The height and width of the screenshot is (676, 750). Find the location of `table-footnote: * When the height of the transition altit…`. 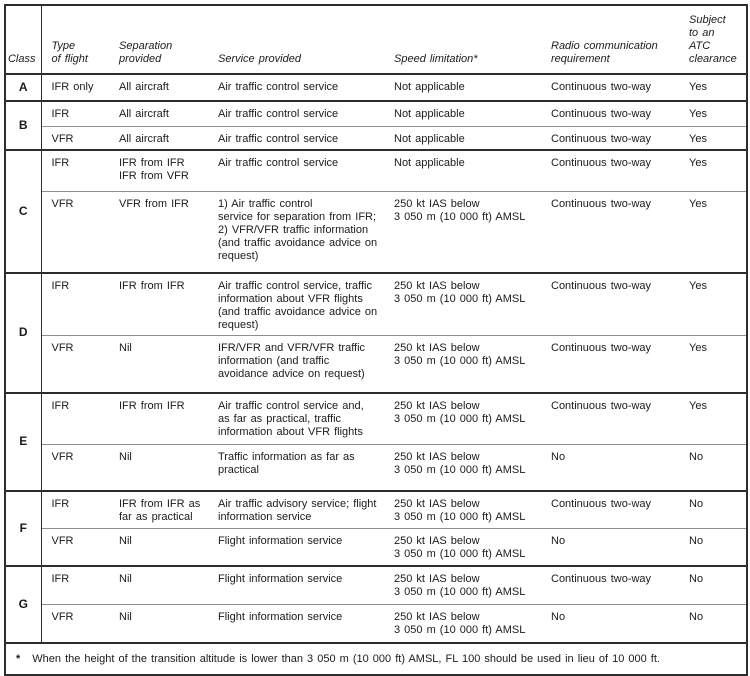

table-footnote: * When the height of the transition altit… is located at coordinates (376, 658).